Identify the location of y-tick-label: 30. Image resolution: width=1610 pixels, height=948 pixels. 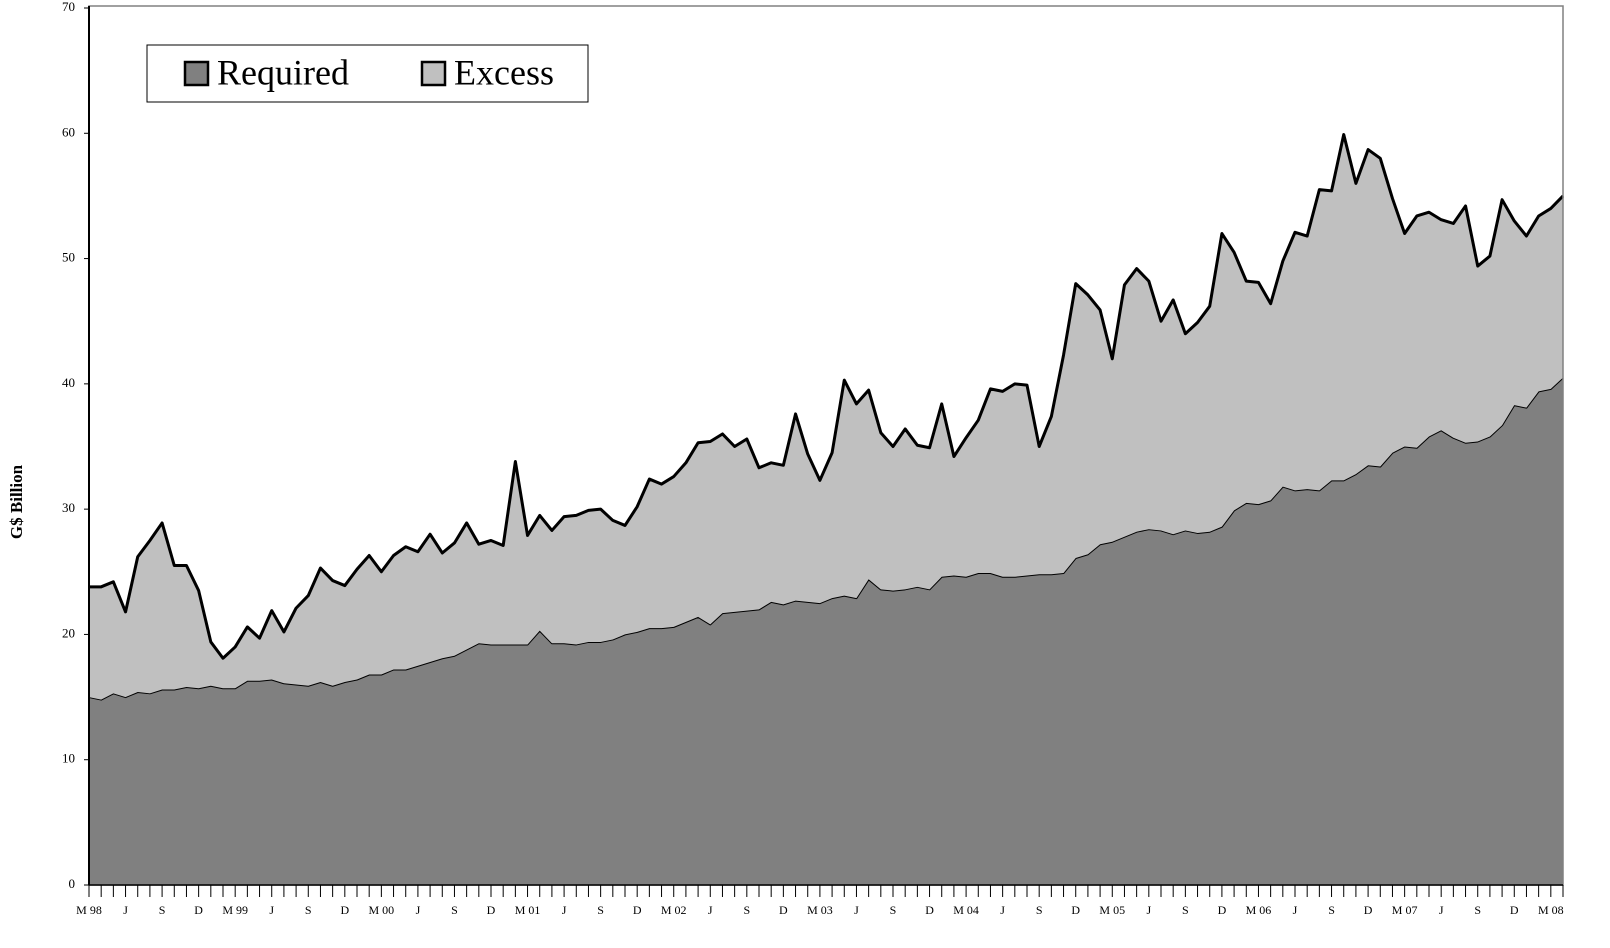
(68, 507).